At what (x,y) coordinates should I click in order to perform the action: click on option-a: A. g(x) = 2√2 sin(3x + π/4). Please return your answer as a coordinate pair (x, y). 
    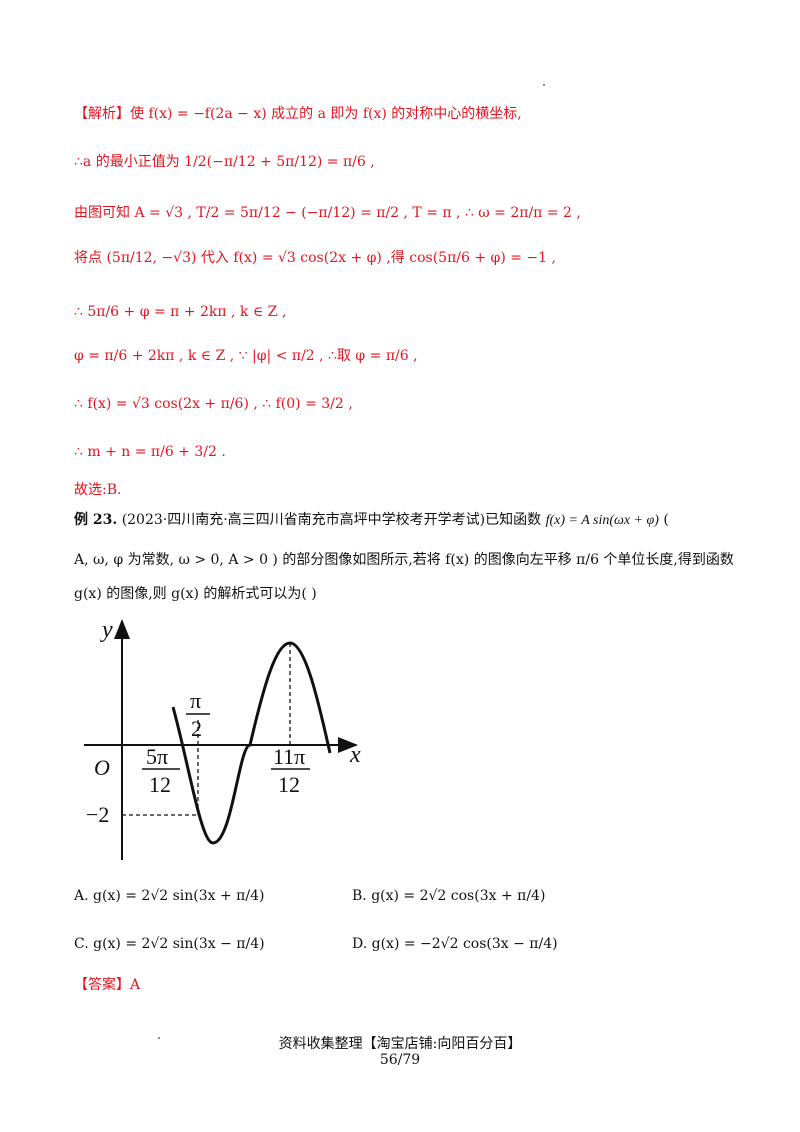
    Looking at the image, I should click on (169, 896).